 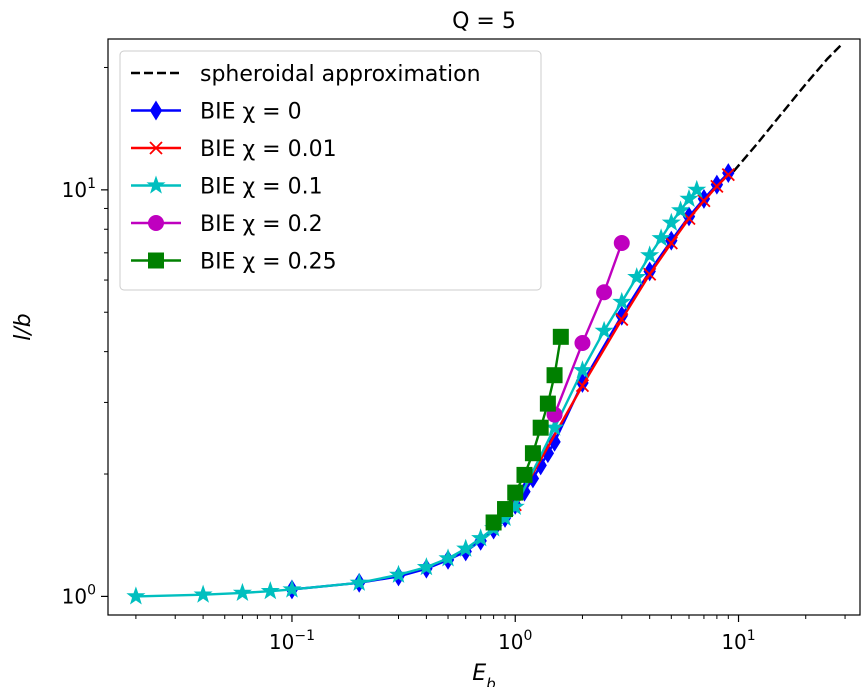 What do you see at coordinates (91, 184) in the screenshot?
I see `y-tick-label-exp: 1` at bounding box center [91, 184].